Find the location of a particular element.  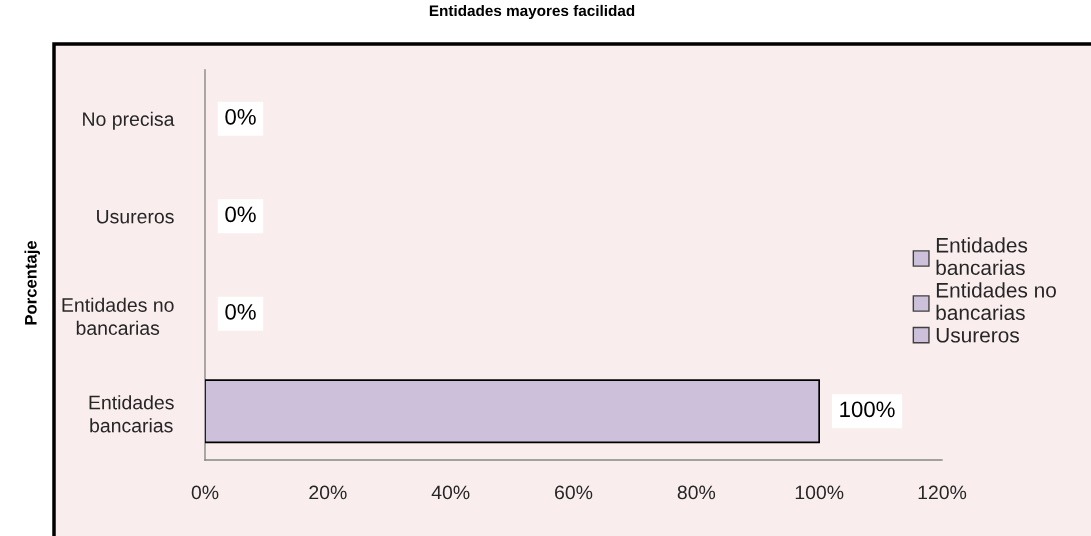

data-label: 100% is located at coordinates (867, 409).